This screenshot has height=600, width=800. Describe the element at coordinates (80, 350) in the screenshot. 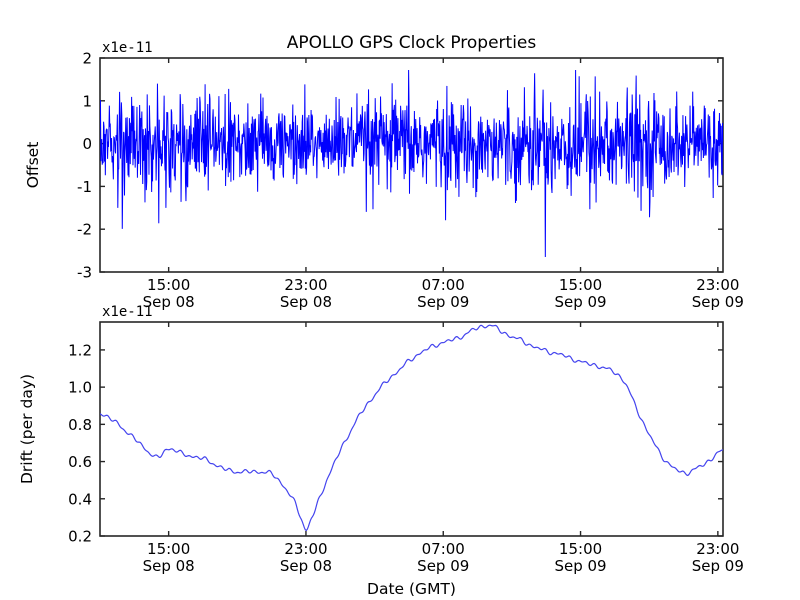

I see `y-tick-label: 1.2` at that location.